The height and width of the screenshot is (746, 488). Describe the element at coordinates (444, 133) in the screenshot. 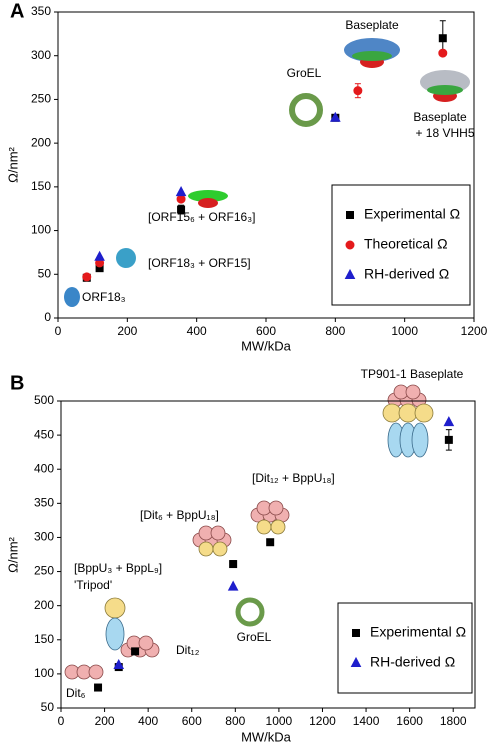

I see `annotation: + 18 VHH5` at that location.